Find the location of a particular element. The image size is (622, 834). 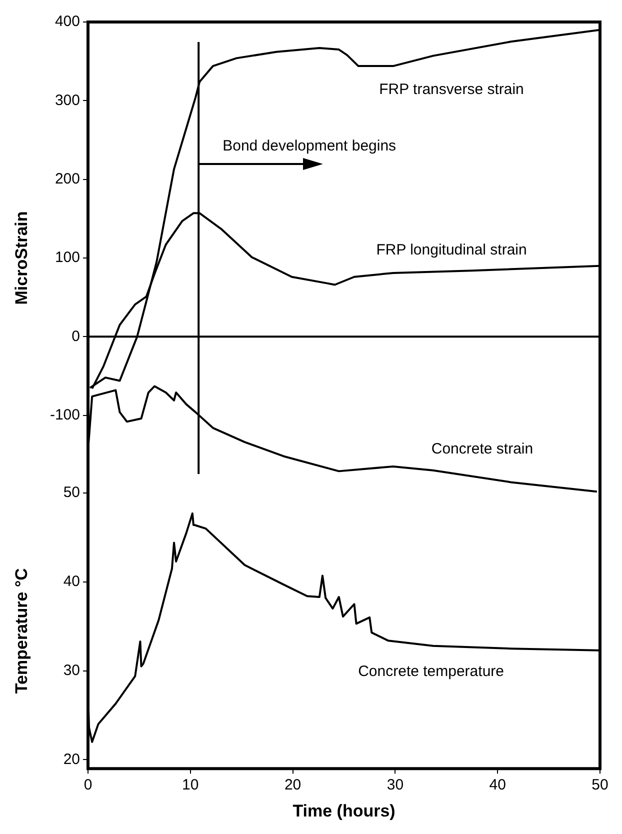

y-tick-label: 200 is located at coordinates (67, 179).